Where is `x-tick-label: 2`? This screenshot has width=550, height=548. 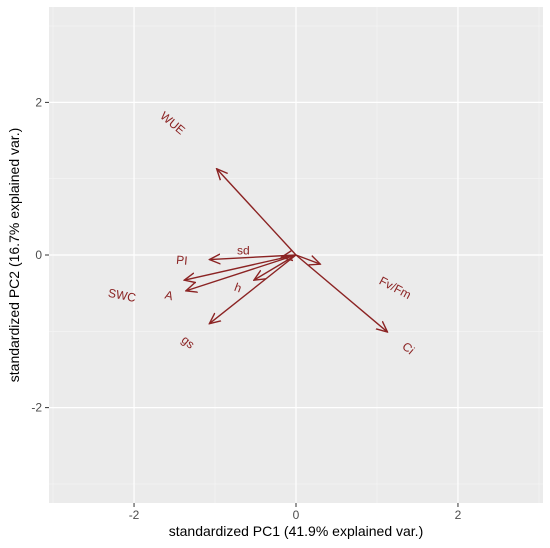 x-tick-label: 2 is located at coordinates (458, 515).